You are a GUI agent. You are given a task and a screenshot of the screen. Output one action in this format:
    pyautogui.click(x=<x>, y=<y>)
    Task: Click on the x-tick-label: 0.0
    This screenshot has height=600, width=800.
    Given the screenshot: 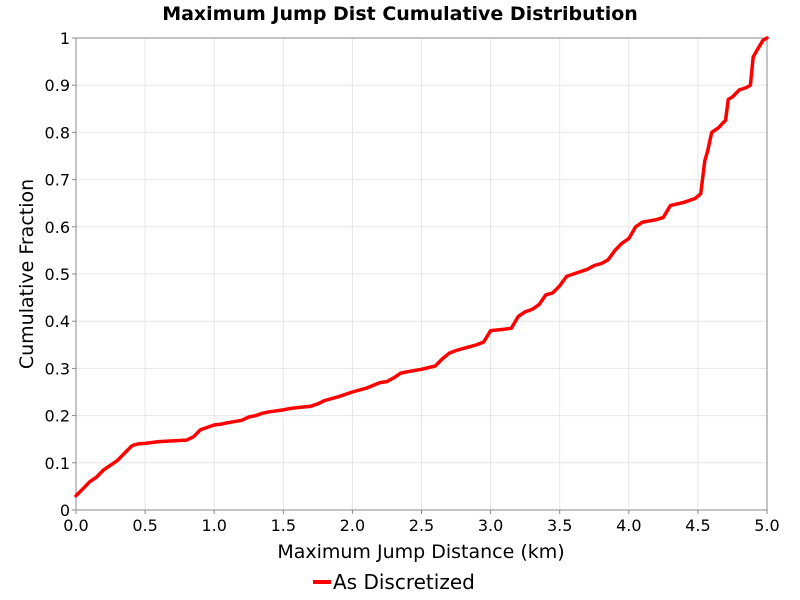 What is the action you would take?
    pyautogui.click(x=75, y=525)
    